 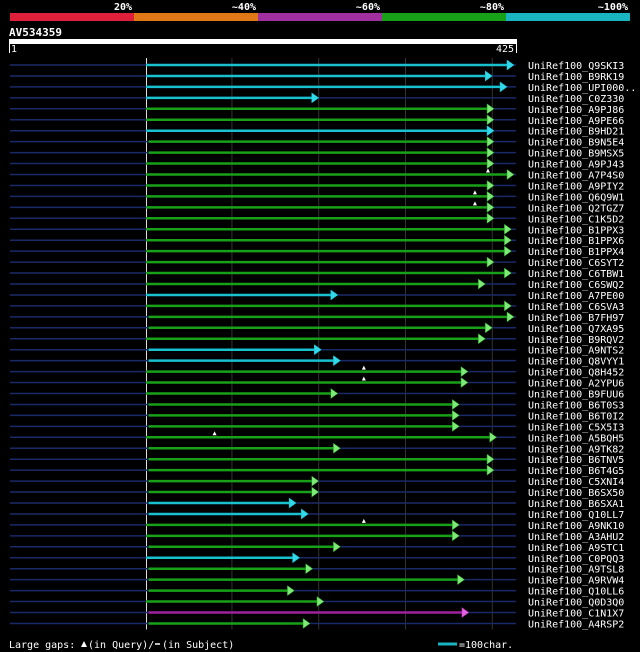 What do you see at coordinates (576, 110) in the screenshot?
I see `hit-label: UniRef100_A9PJ86` at bounding box center [576, 110].